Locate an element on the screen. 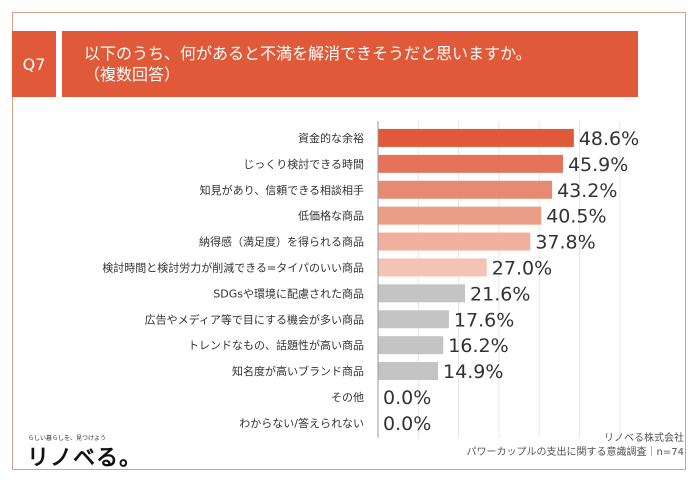 Image resolution: width=700 pixels, height=484 pixels. value-label: 40.5% is located at coordinates (576, 217).